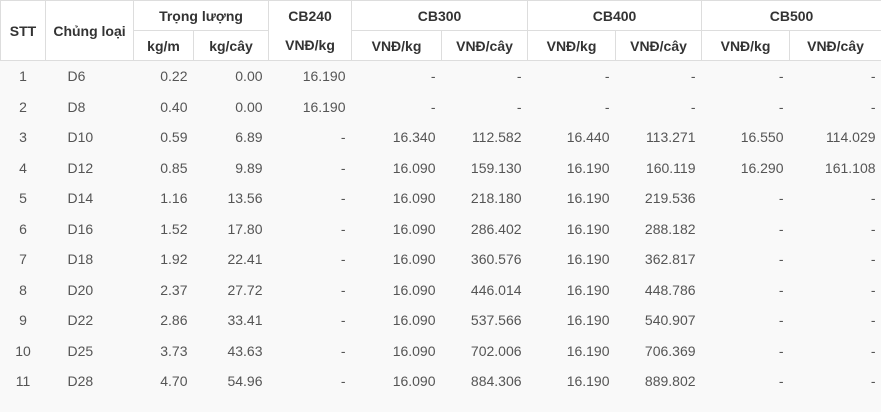 The image size is (881, 412). Describe the element at coordinates (80, 137) in the screenshot. I see `table-cell: D10` at that location.